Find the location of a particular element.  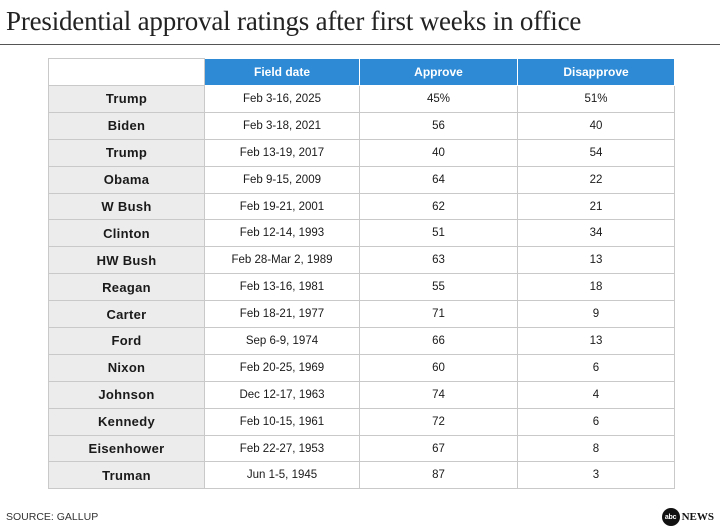

cell-disapprove: 9 is located at coordinates (596, 314).